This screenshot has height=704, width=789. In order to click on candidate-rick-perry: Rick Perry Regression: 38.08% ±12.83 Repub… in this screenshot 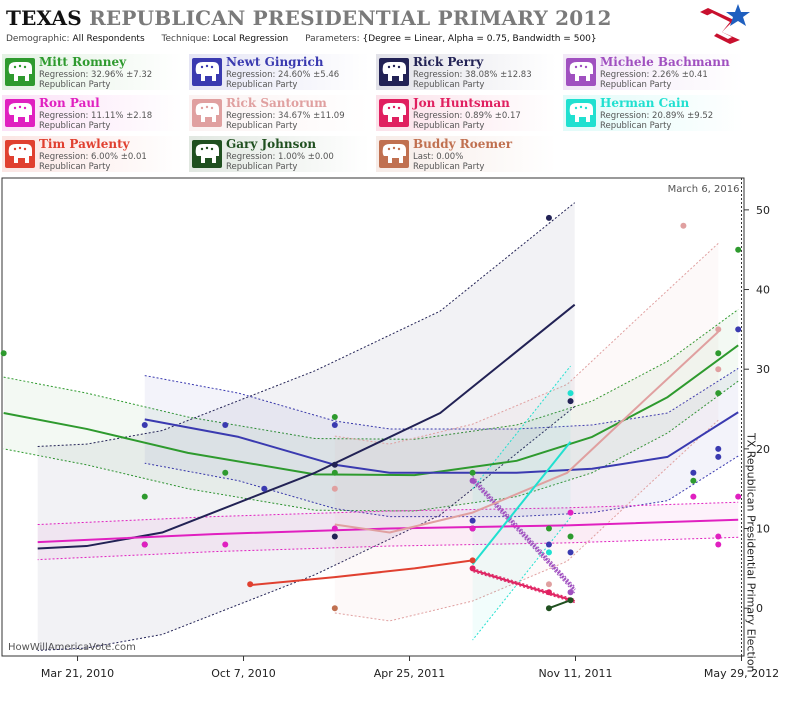, I will do `click(471, 72)`.